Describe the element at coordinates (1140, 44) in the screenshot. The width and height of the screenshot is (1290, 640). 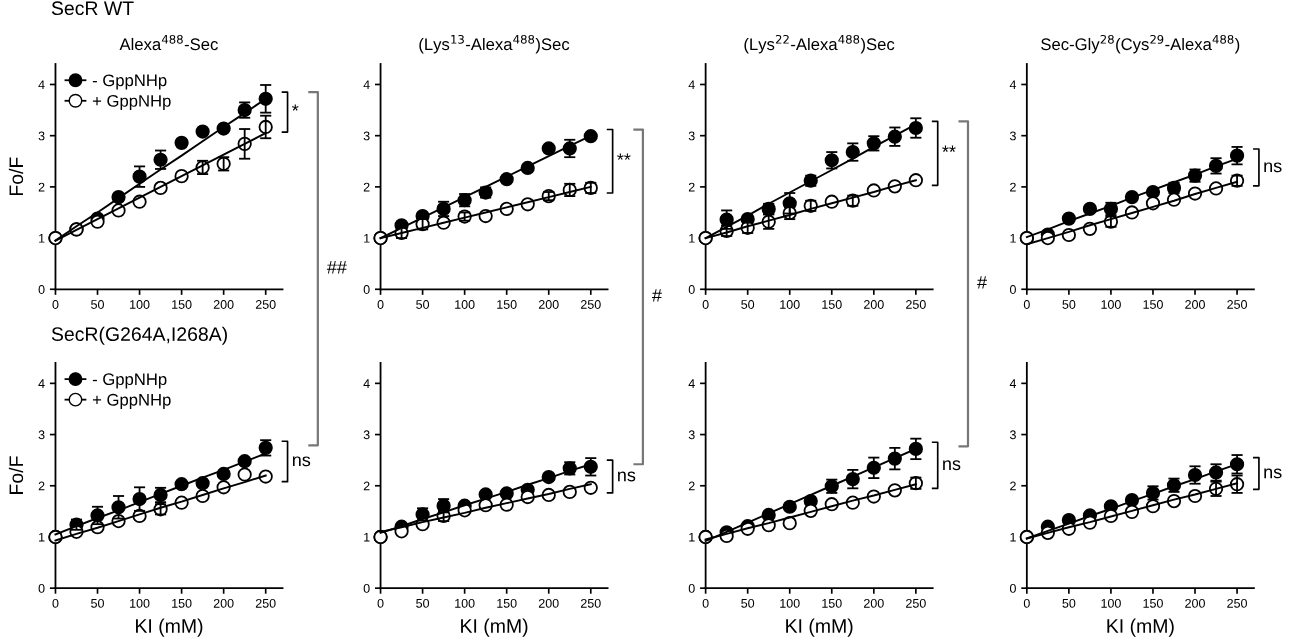
I see `chart-title: Sec-Gly$^{28}$(Cys$^{29}$-Alexa$^{488}$)` at that location.